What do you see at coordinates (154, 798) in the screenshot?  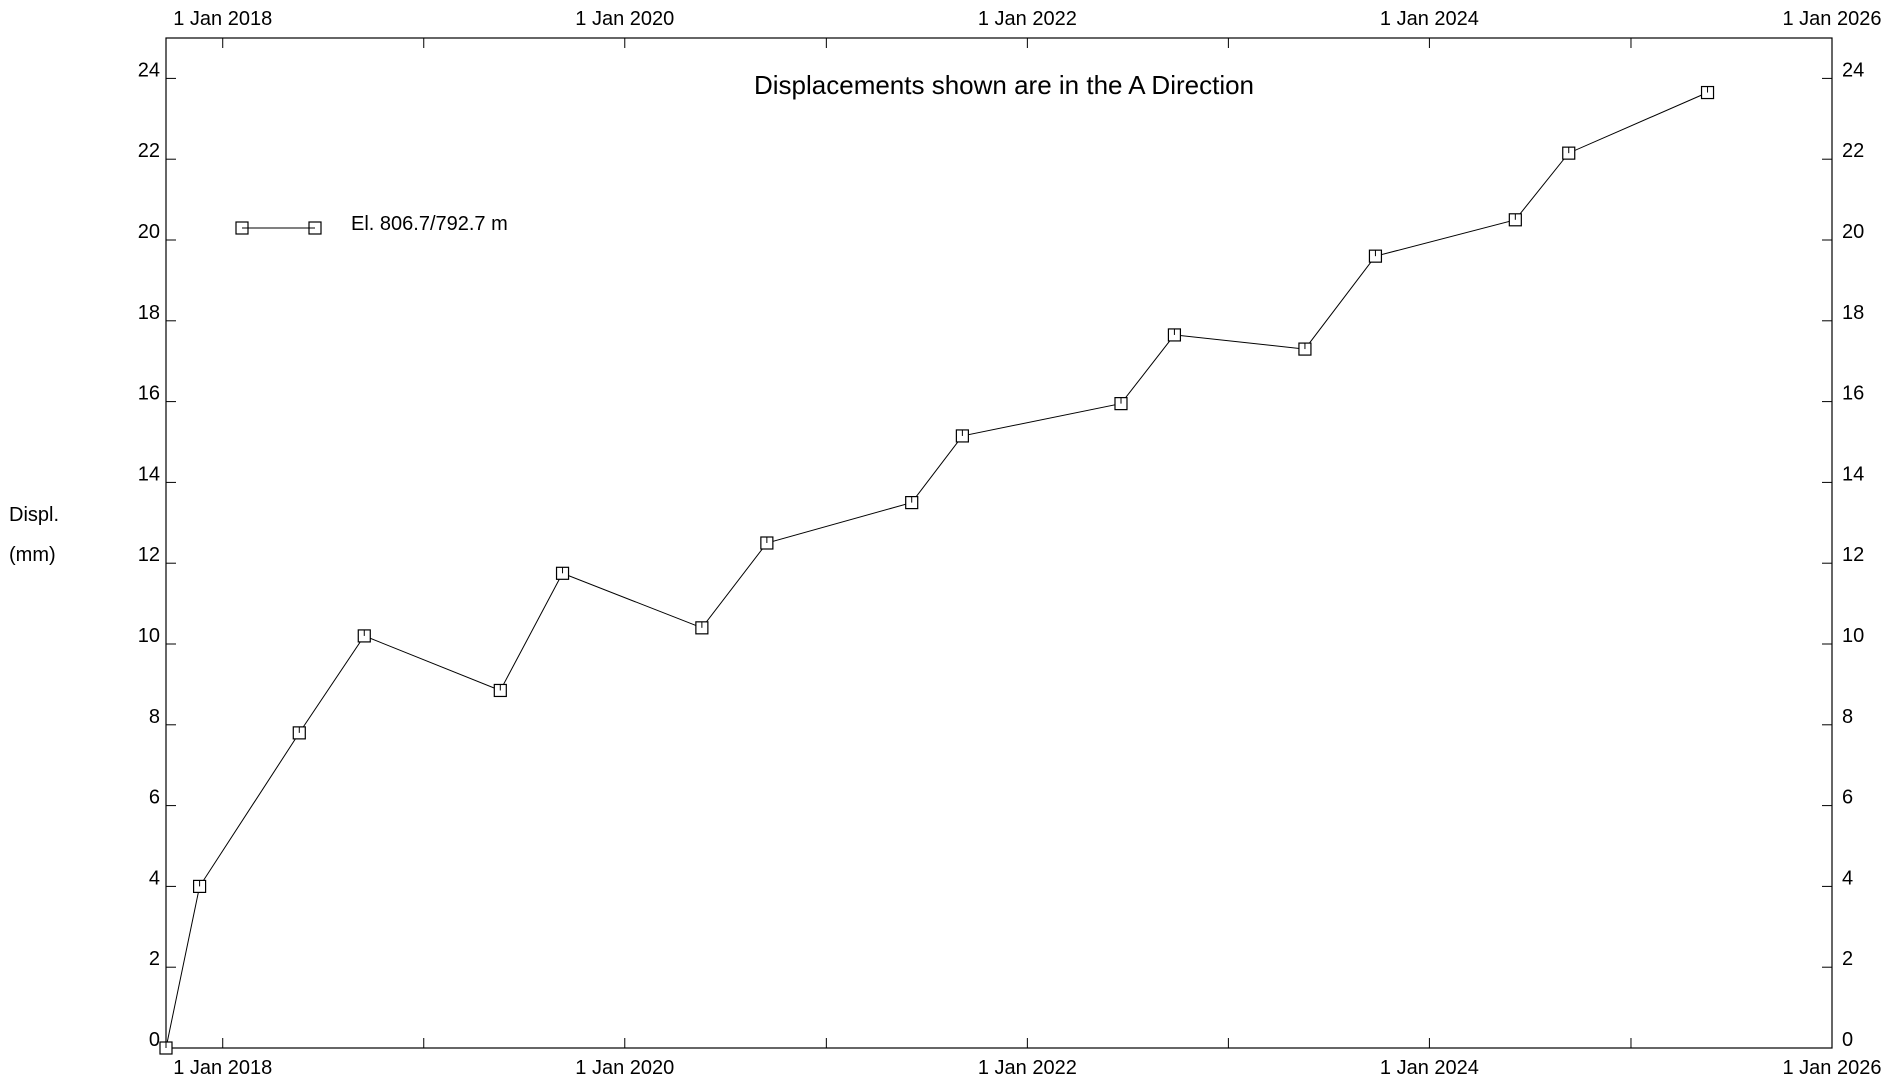 I see `y-tick-label-left: 6` at bounding box center [154, 798].